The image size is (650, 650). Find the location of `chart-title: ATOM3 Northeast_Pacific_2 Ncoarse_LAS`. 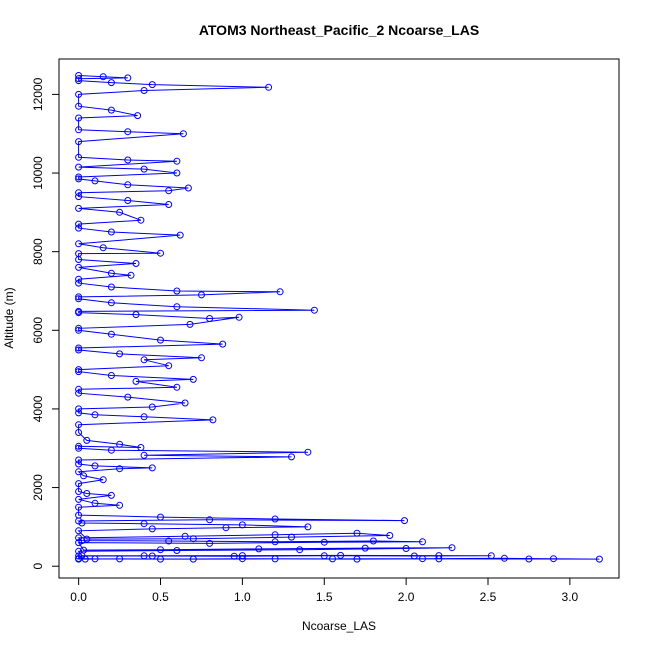

chart-title: ATOM3 Northeast_Pacific_2 Ncoarse_LAS is located at coordinates (339, 30).